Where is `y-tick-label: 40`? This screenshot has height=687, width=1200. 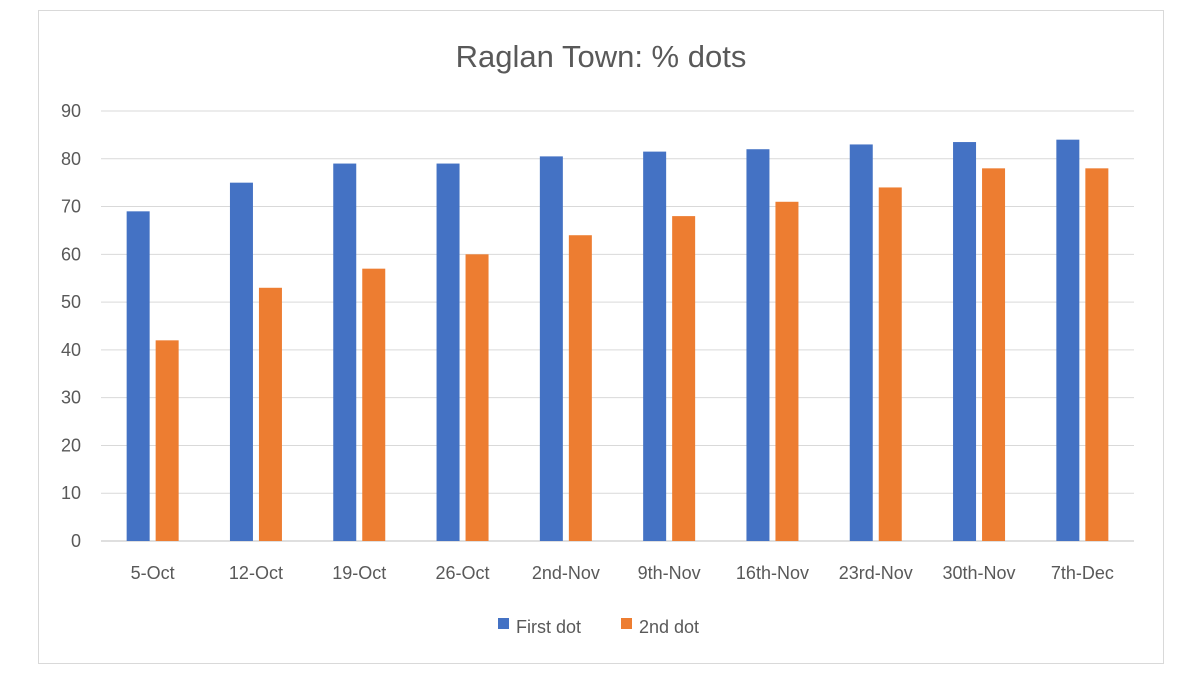
y-tick-label: 40 is located at coordinates (71, 350).